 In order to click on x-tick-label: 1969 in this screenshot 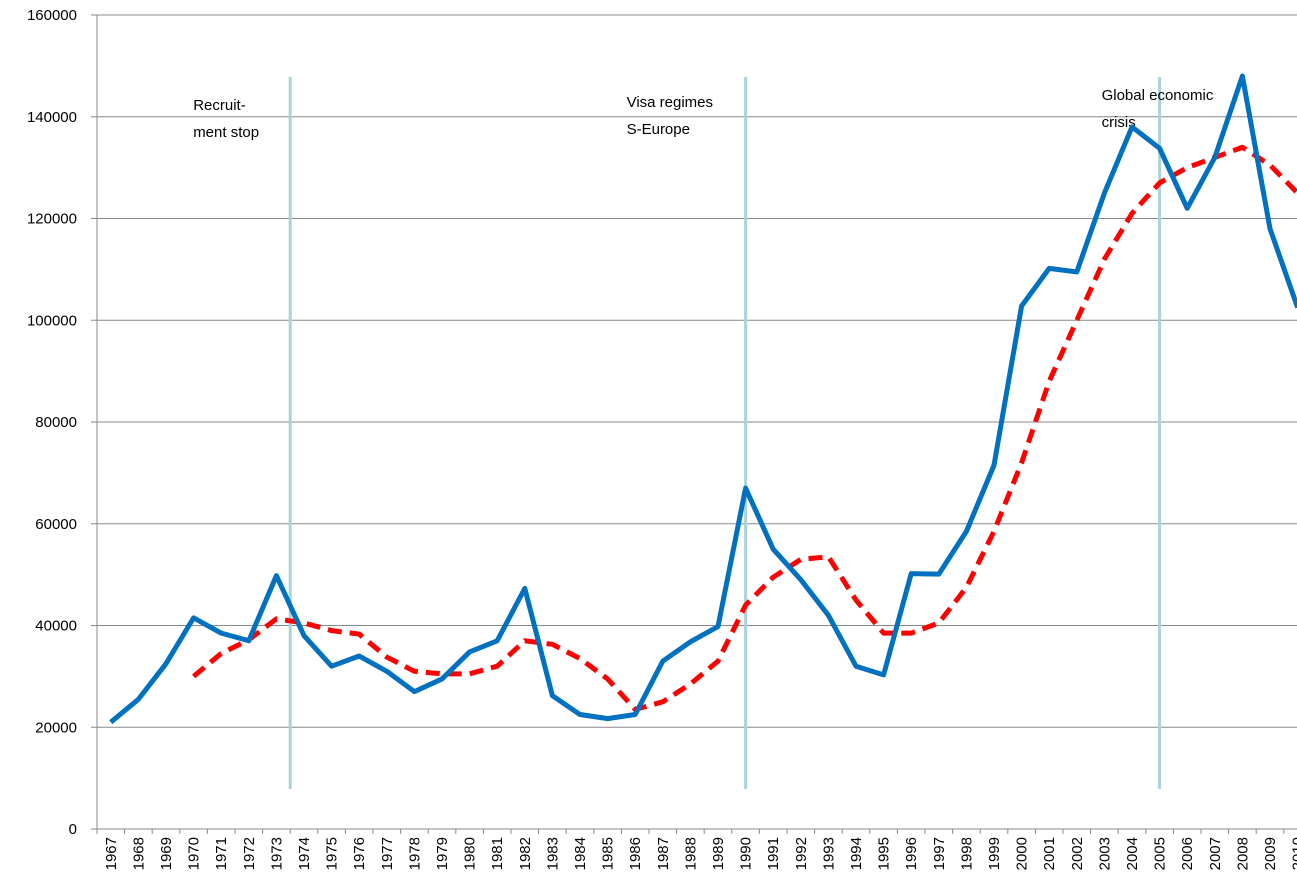, I will do `click(166, 853)`.